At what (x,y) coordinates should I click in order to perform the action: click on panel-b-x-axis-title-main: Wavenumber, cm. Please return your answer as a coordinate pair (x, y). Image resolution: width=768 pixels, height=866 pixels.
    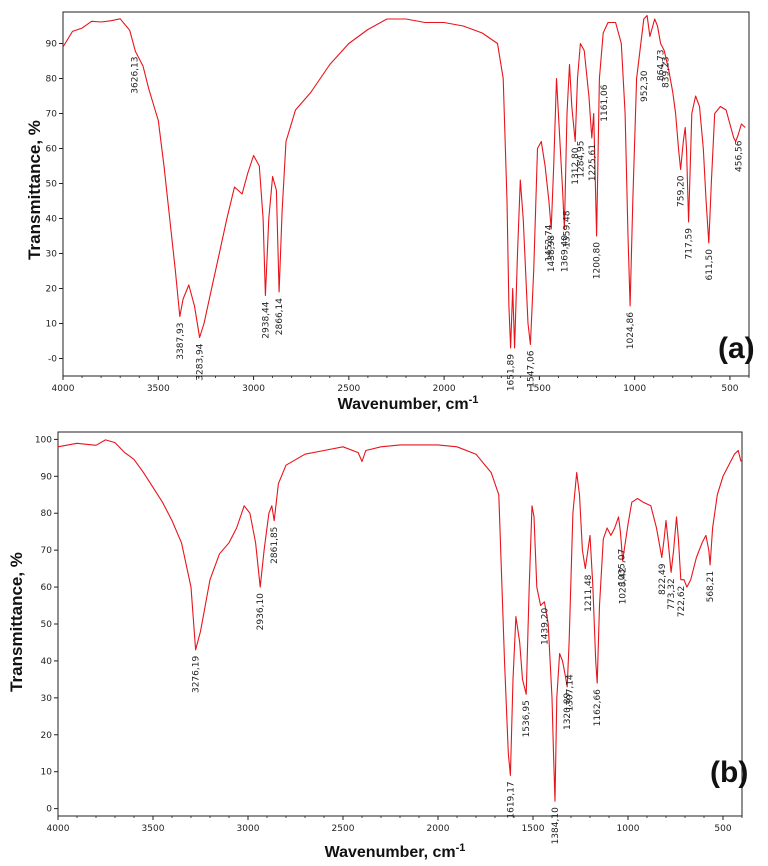
    Looking at the image, I should click on (390, 852).